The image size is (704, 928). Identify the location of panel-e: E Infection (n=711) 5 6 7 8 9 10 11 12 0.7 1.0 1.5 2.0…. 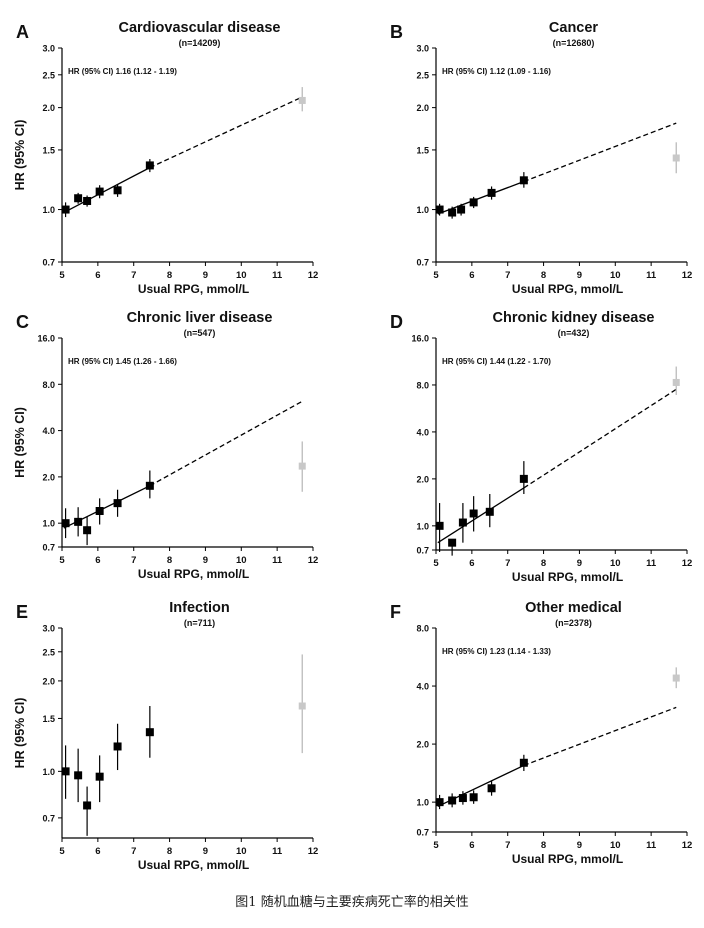
(165, 736).